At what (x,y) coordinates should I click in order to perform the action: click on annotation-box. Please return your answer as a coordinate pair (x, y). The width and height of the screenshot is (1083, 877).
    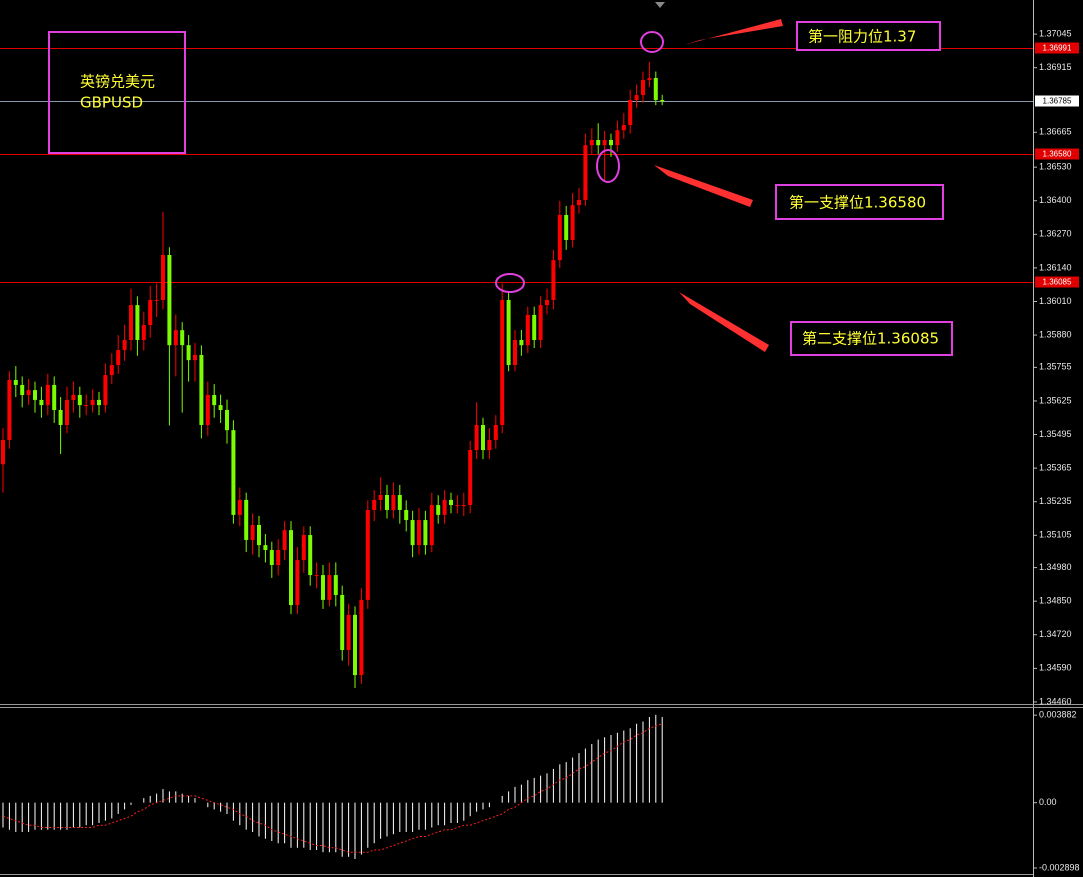
    Looking at the image, I should click on (868, 36).